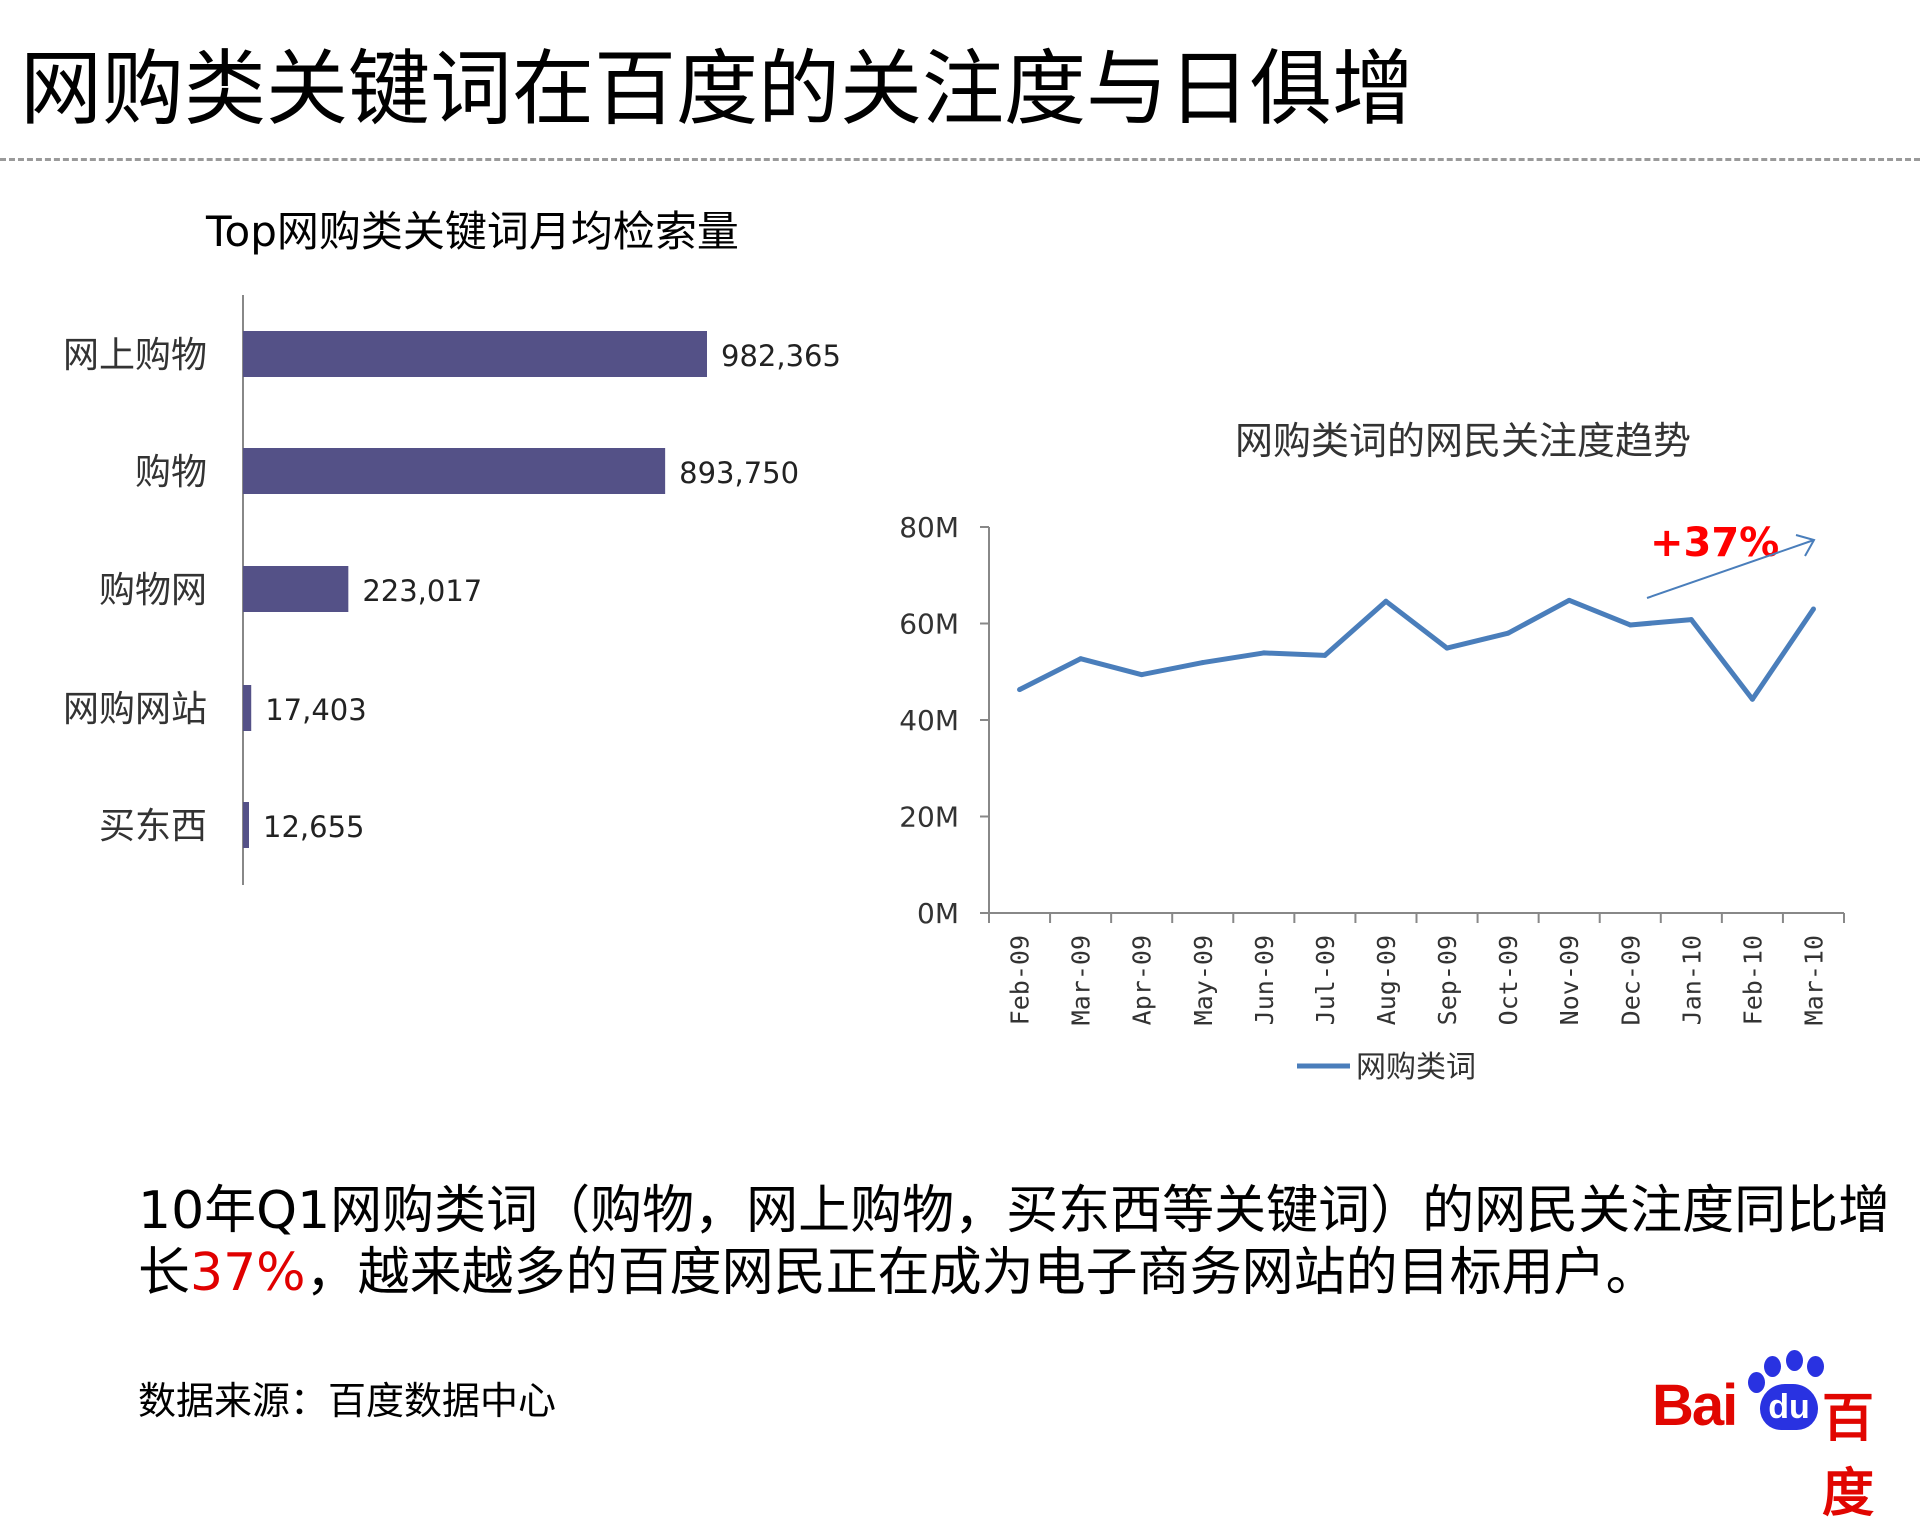 This screenshot has height=1526, width=1920. Describe the element at coordinates (1142, 980) in the screenshot. I see `x-tick-label: Apr-09` at that location.